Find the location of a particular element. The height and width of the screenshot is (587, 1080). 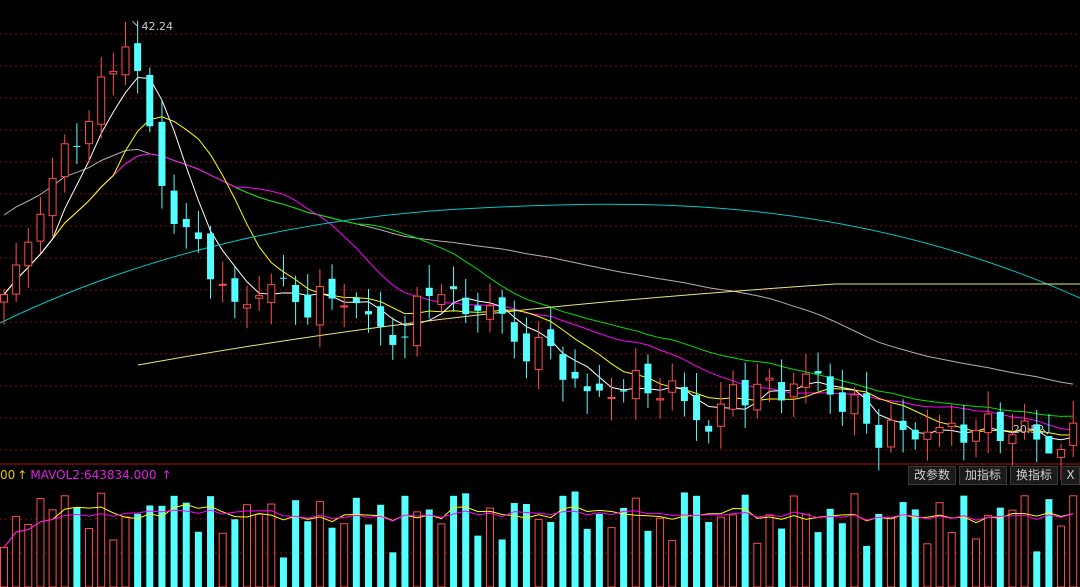

mavol1-value-fragment: 00 is located at coordinates (8, 475).